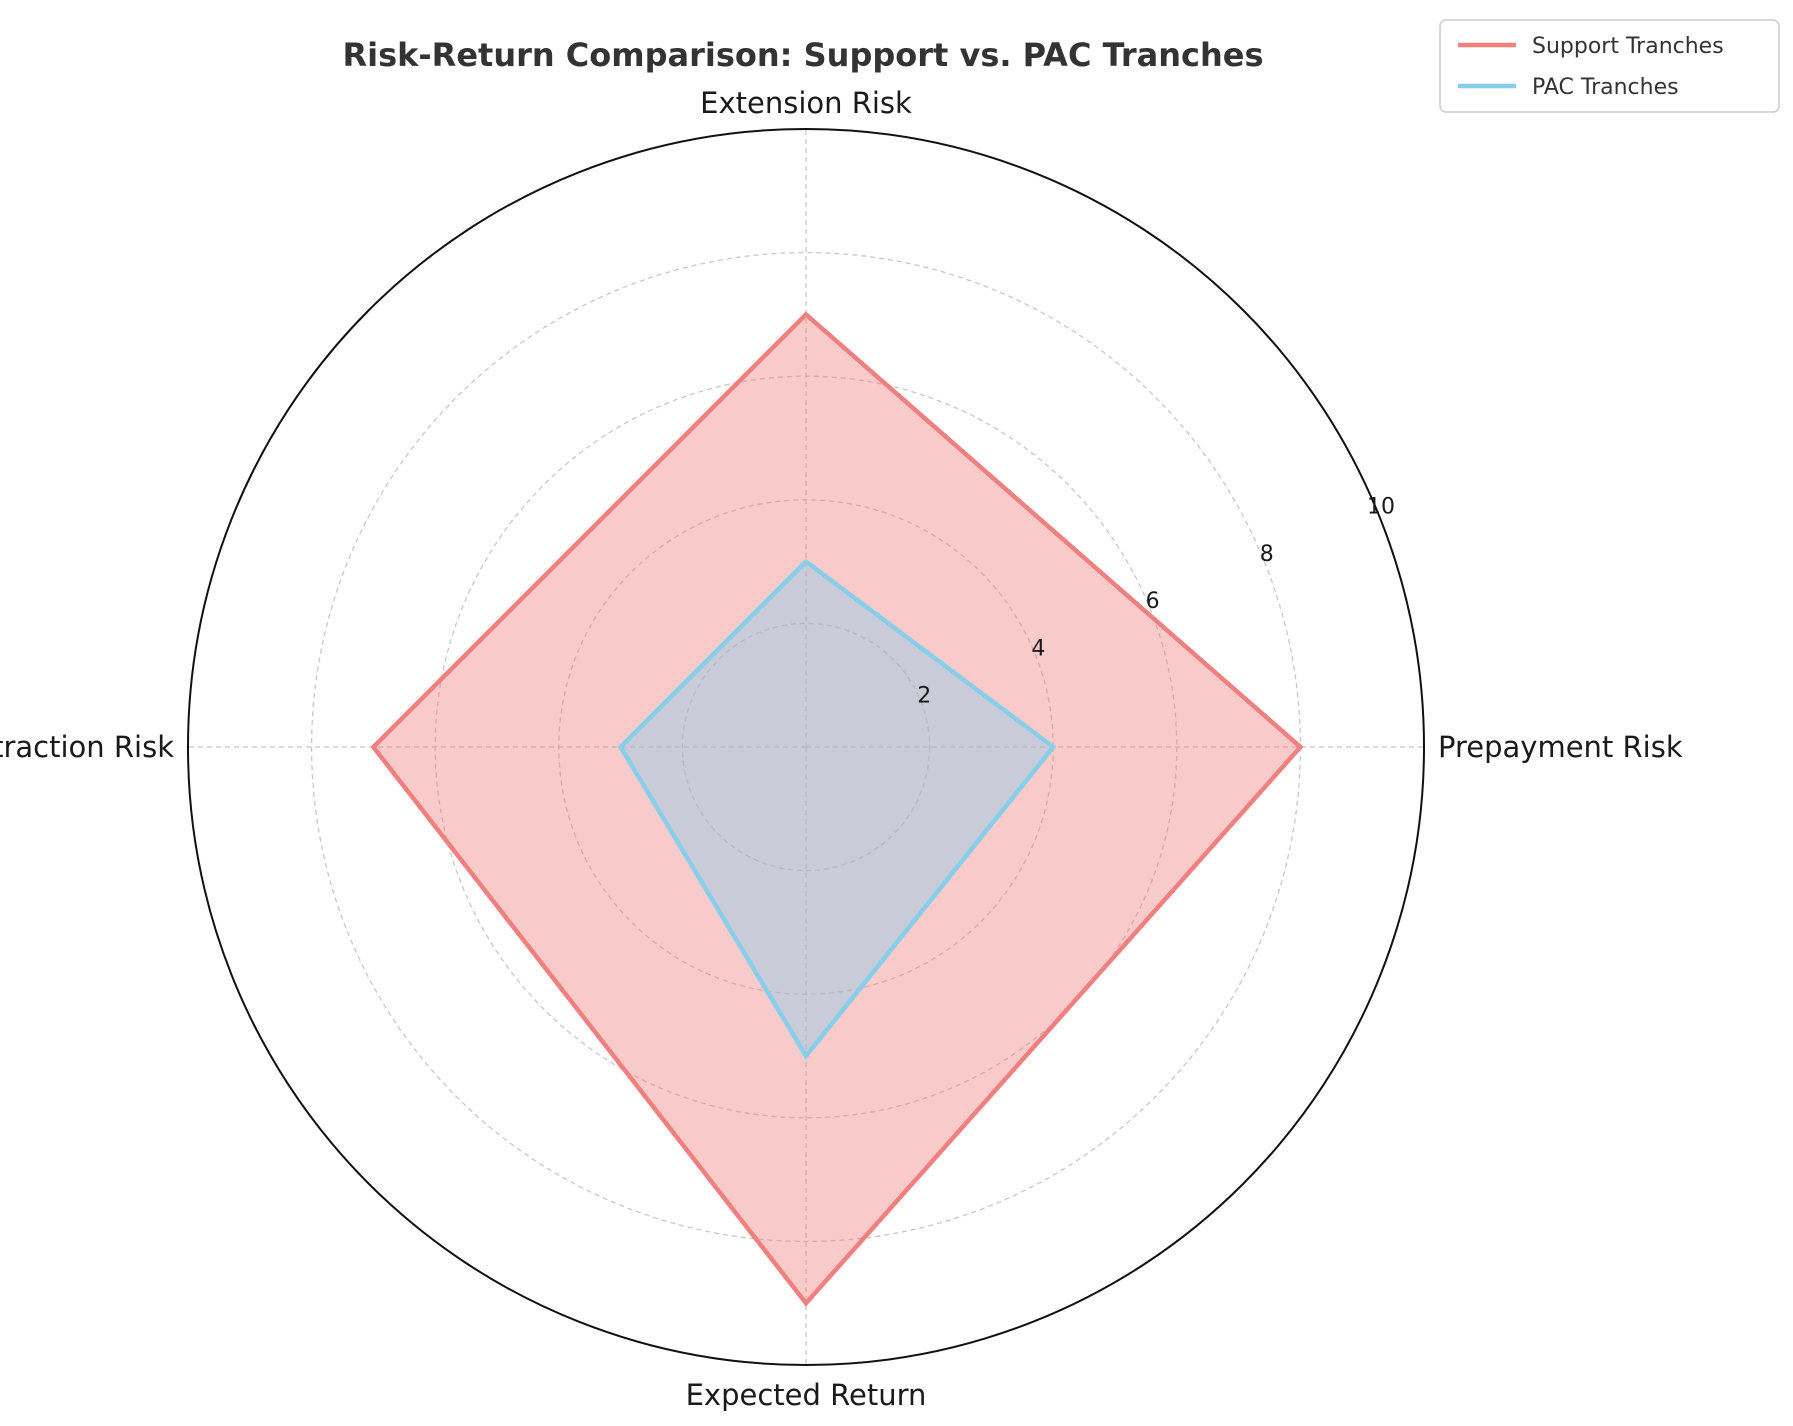  I want to click on r-tick-label: 4, so click(1038, 648).